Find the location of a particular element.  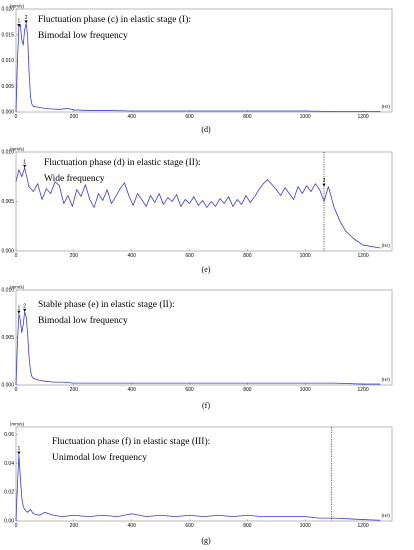

chart-3-annotation-line: Stable phase (e) in elastic stage (II): is located at coordinates (106, 304).